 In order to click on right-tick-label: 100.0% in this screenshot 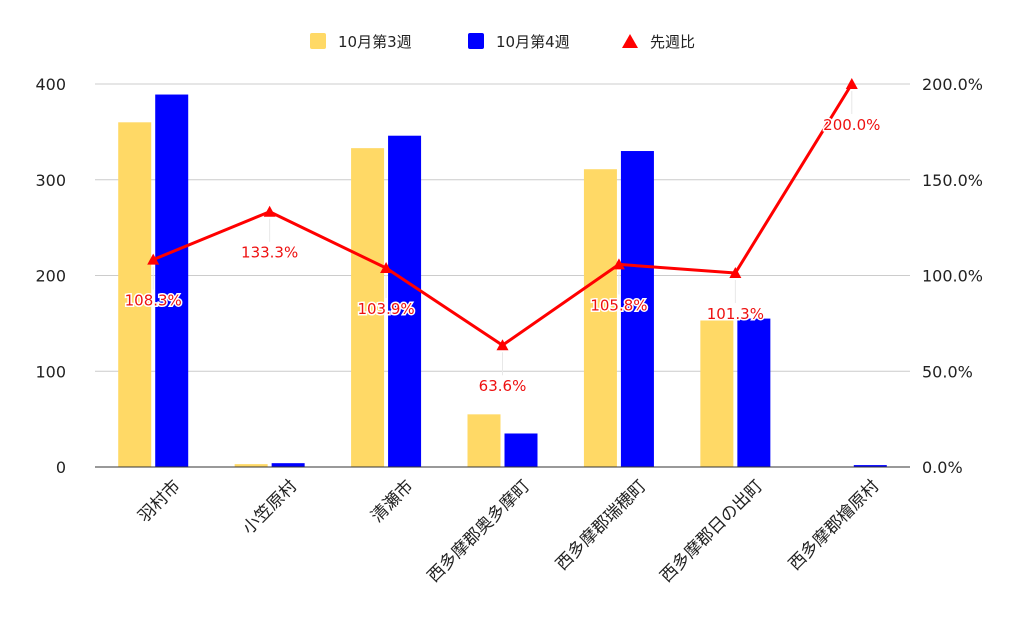, I will do `click(952, 276)`.